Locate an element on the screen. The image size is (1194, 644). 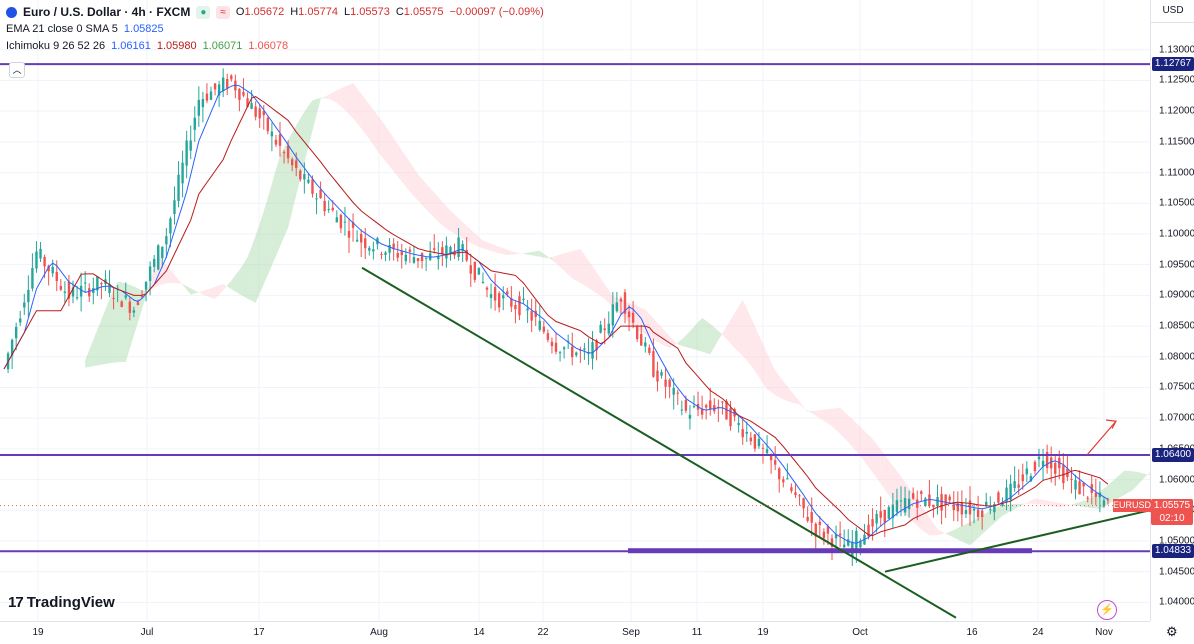
y-tick-label: 1.09000 is located at coordinates (1176, 295).